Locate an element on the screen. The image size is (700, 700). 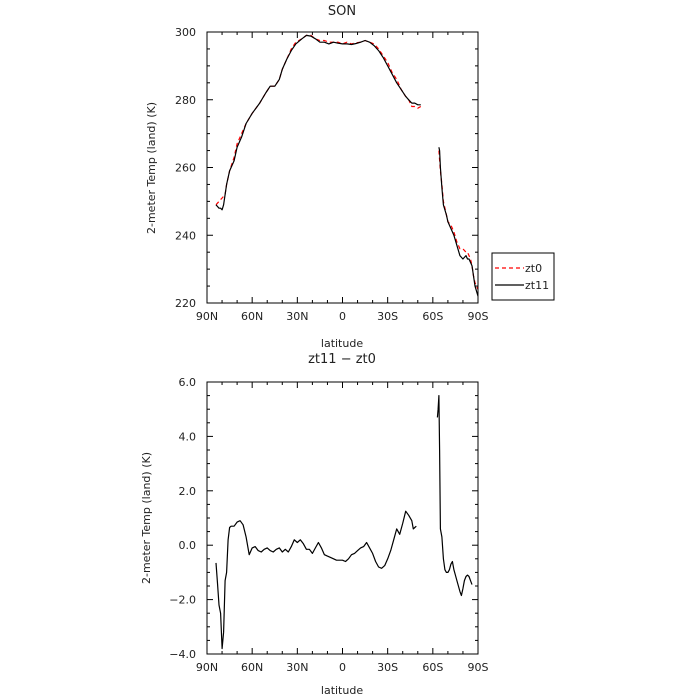
bottom-x-tick-label: 30S is located at coordinates (387, 667).